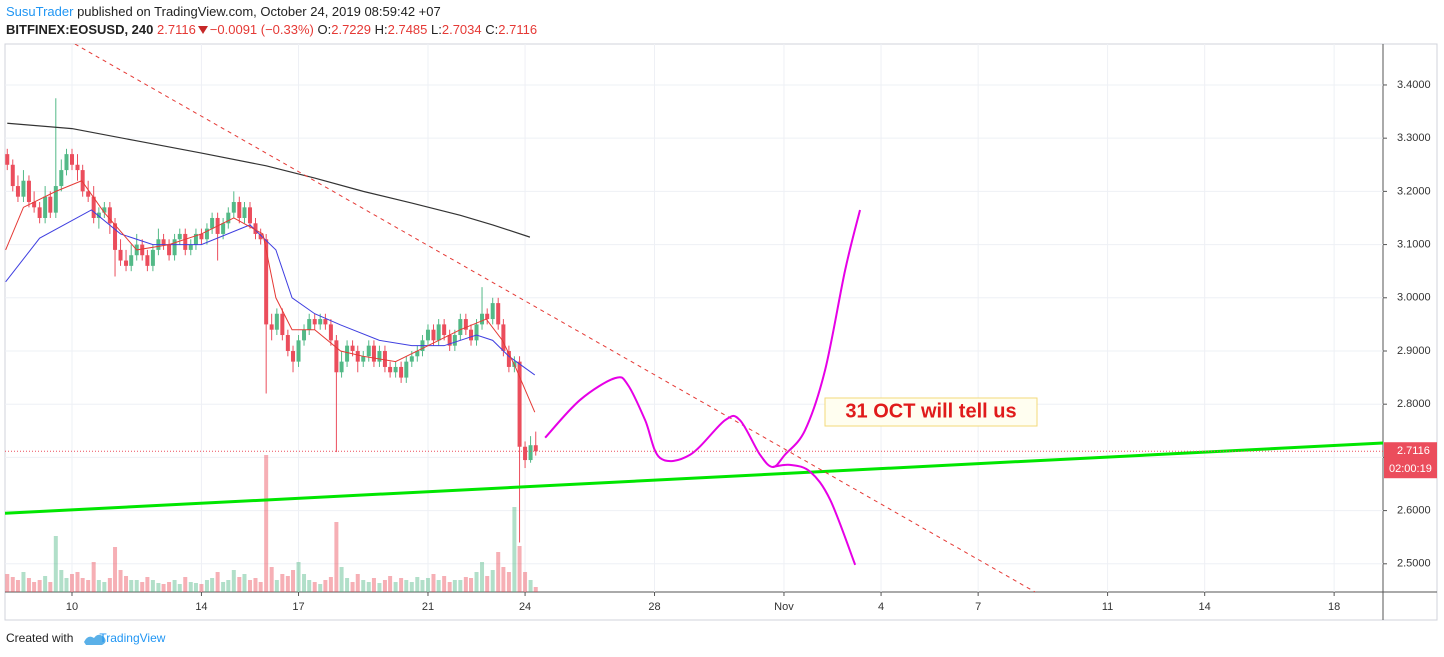 The height and width of the screenshot is (657, 1444). What do you see at coordinates (1107, 607) in the screenshot?
I see `x-tick-label: 11` at bounding box center [1107, 607].